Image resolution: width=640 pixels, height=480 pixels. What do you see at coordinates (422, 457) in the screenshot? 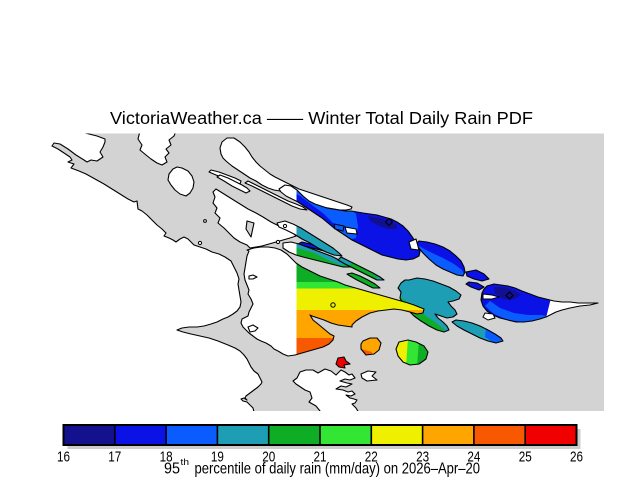
I see `svg-text: 23` at bounding box center [422, 457].